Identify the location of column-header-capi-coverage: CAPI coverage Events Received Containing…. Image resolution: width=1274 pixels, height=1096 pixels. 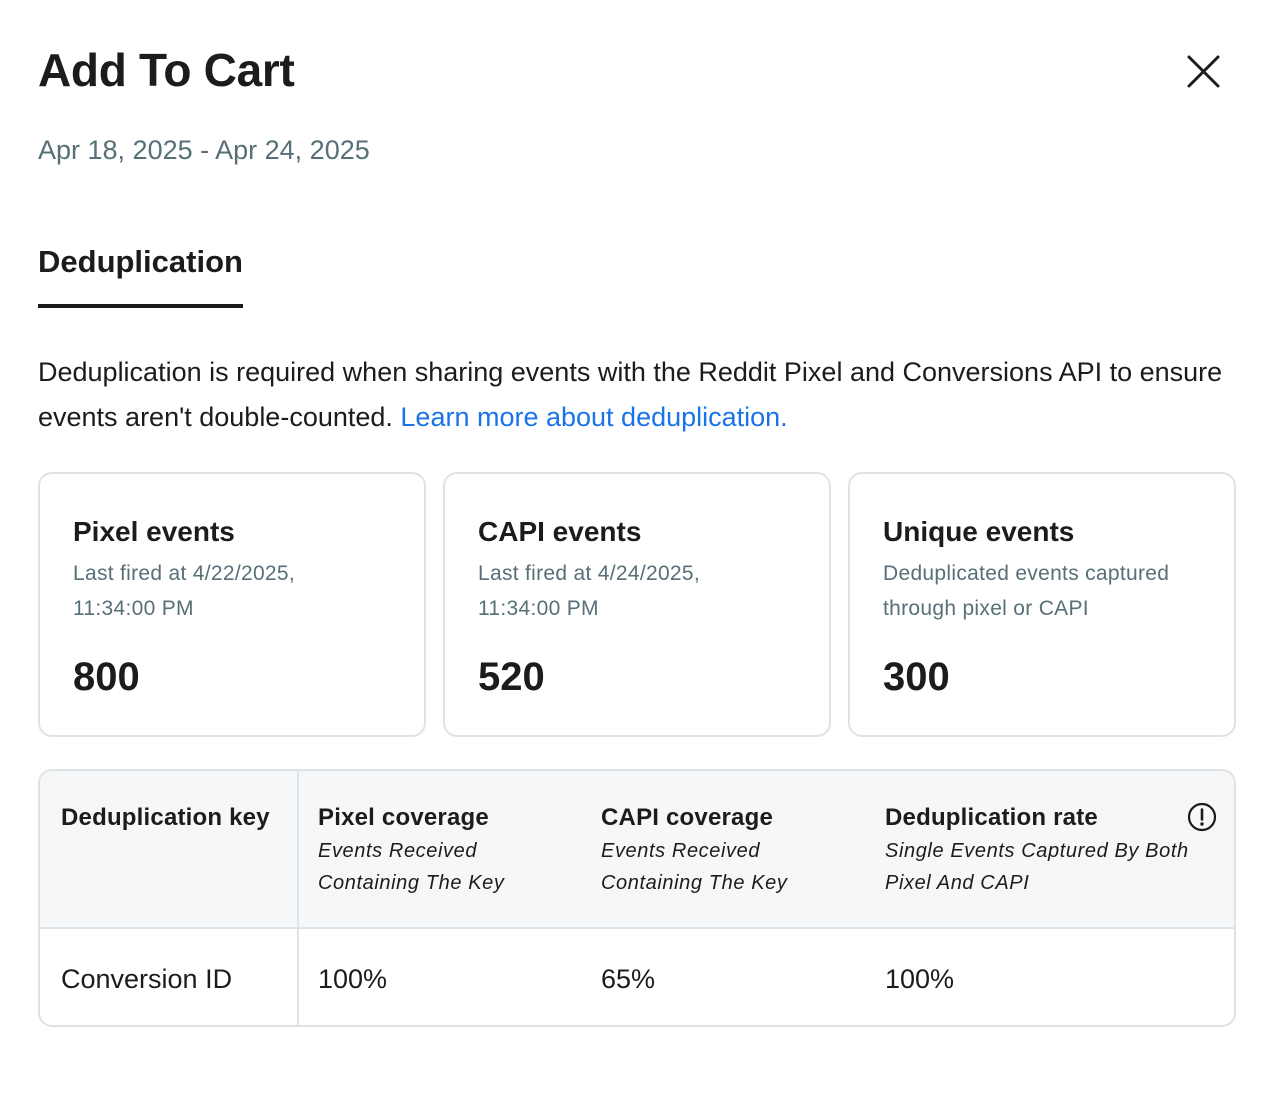
(694, 850).